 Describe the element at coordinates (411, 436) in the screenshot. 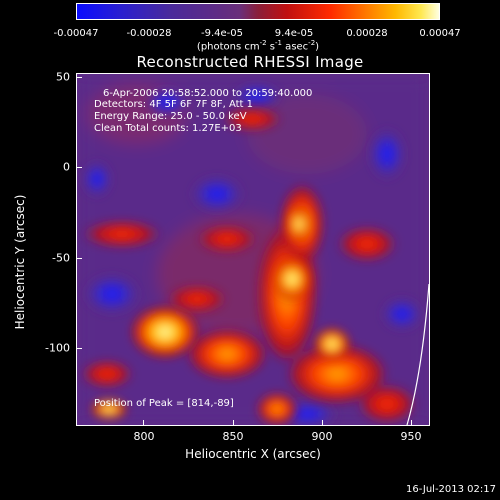

I see `x-tick-label: 950` at that location.